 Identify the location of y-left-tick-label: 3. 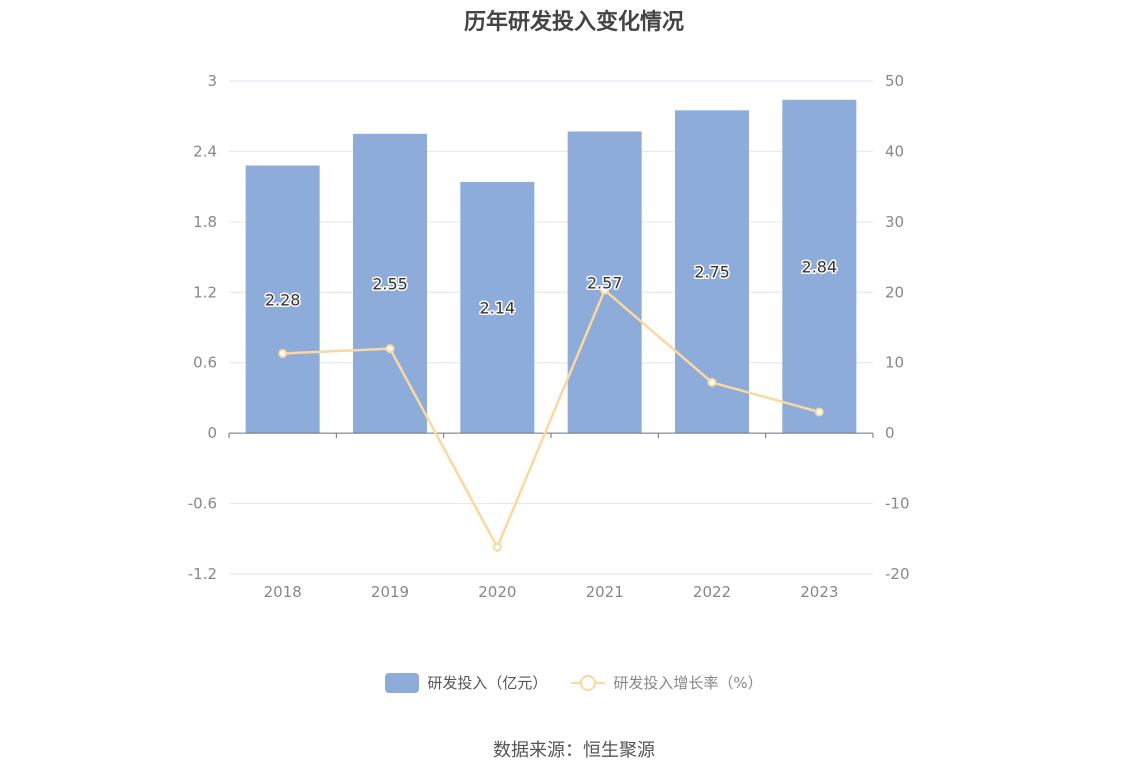
(212, 81).